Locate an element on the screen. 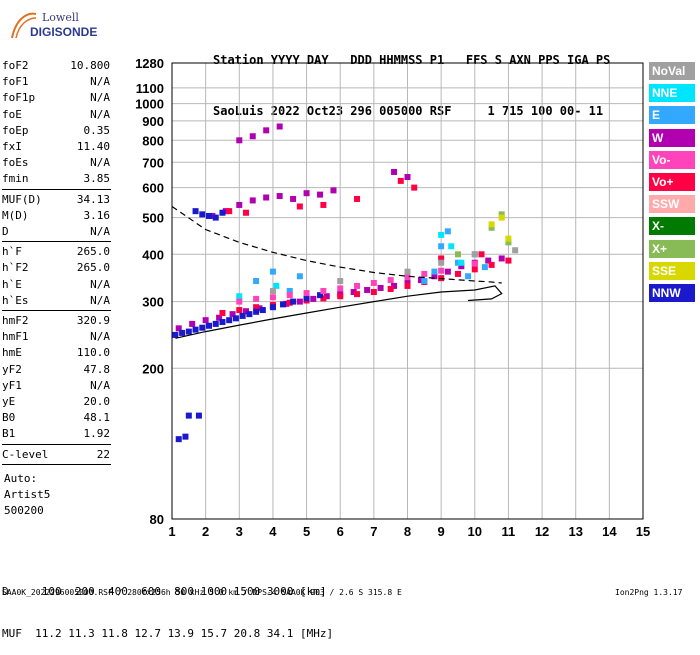  param-value: 320.9 is located at coordinates (93, 320).